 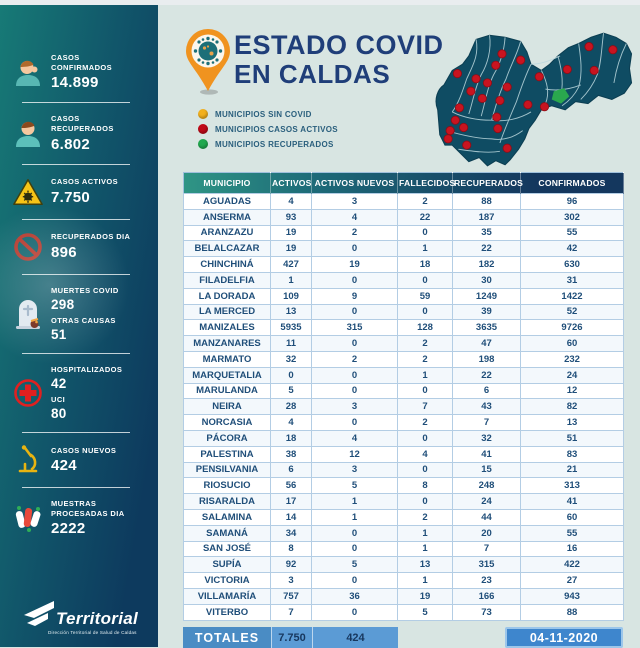 I want to click on table-row: ANSERMA 93 4 22 187 302, so click(x=403, y=217).